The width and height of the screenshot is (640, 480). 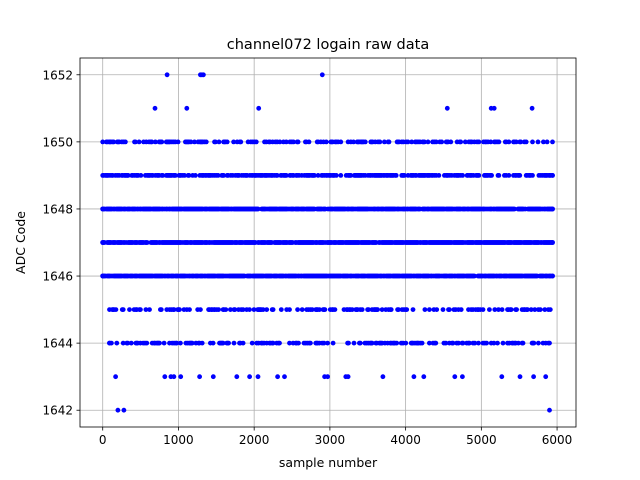 I want to click on y-tick-label: 1644, so click(x=57, y=344).